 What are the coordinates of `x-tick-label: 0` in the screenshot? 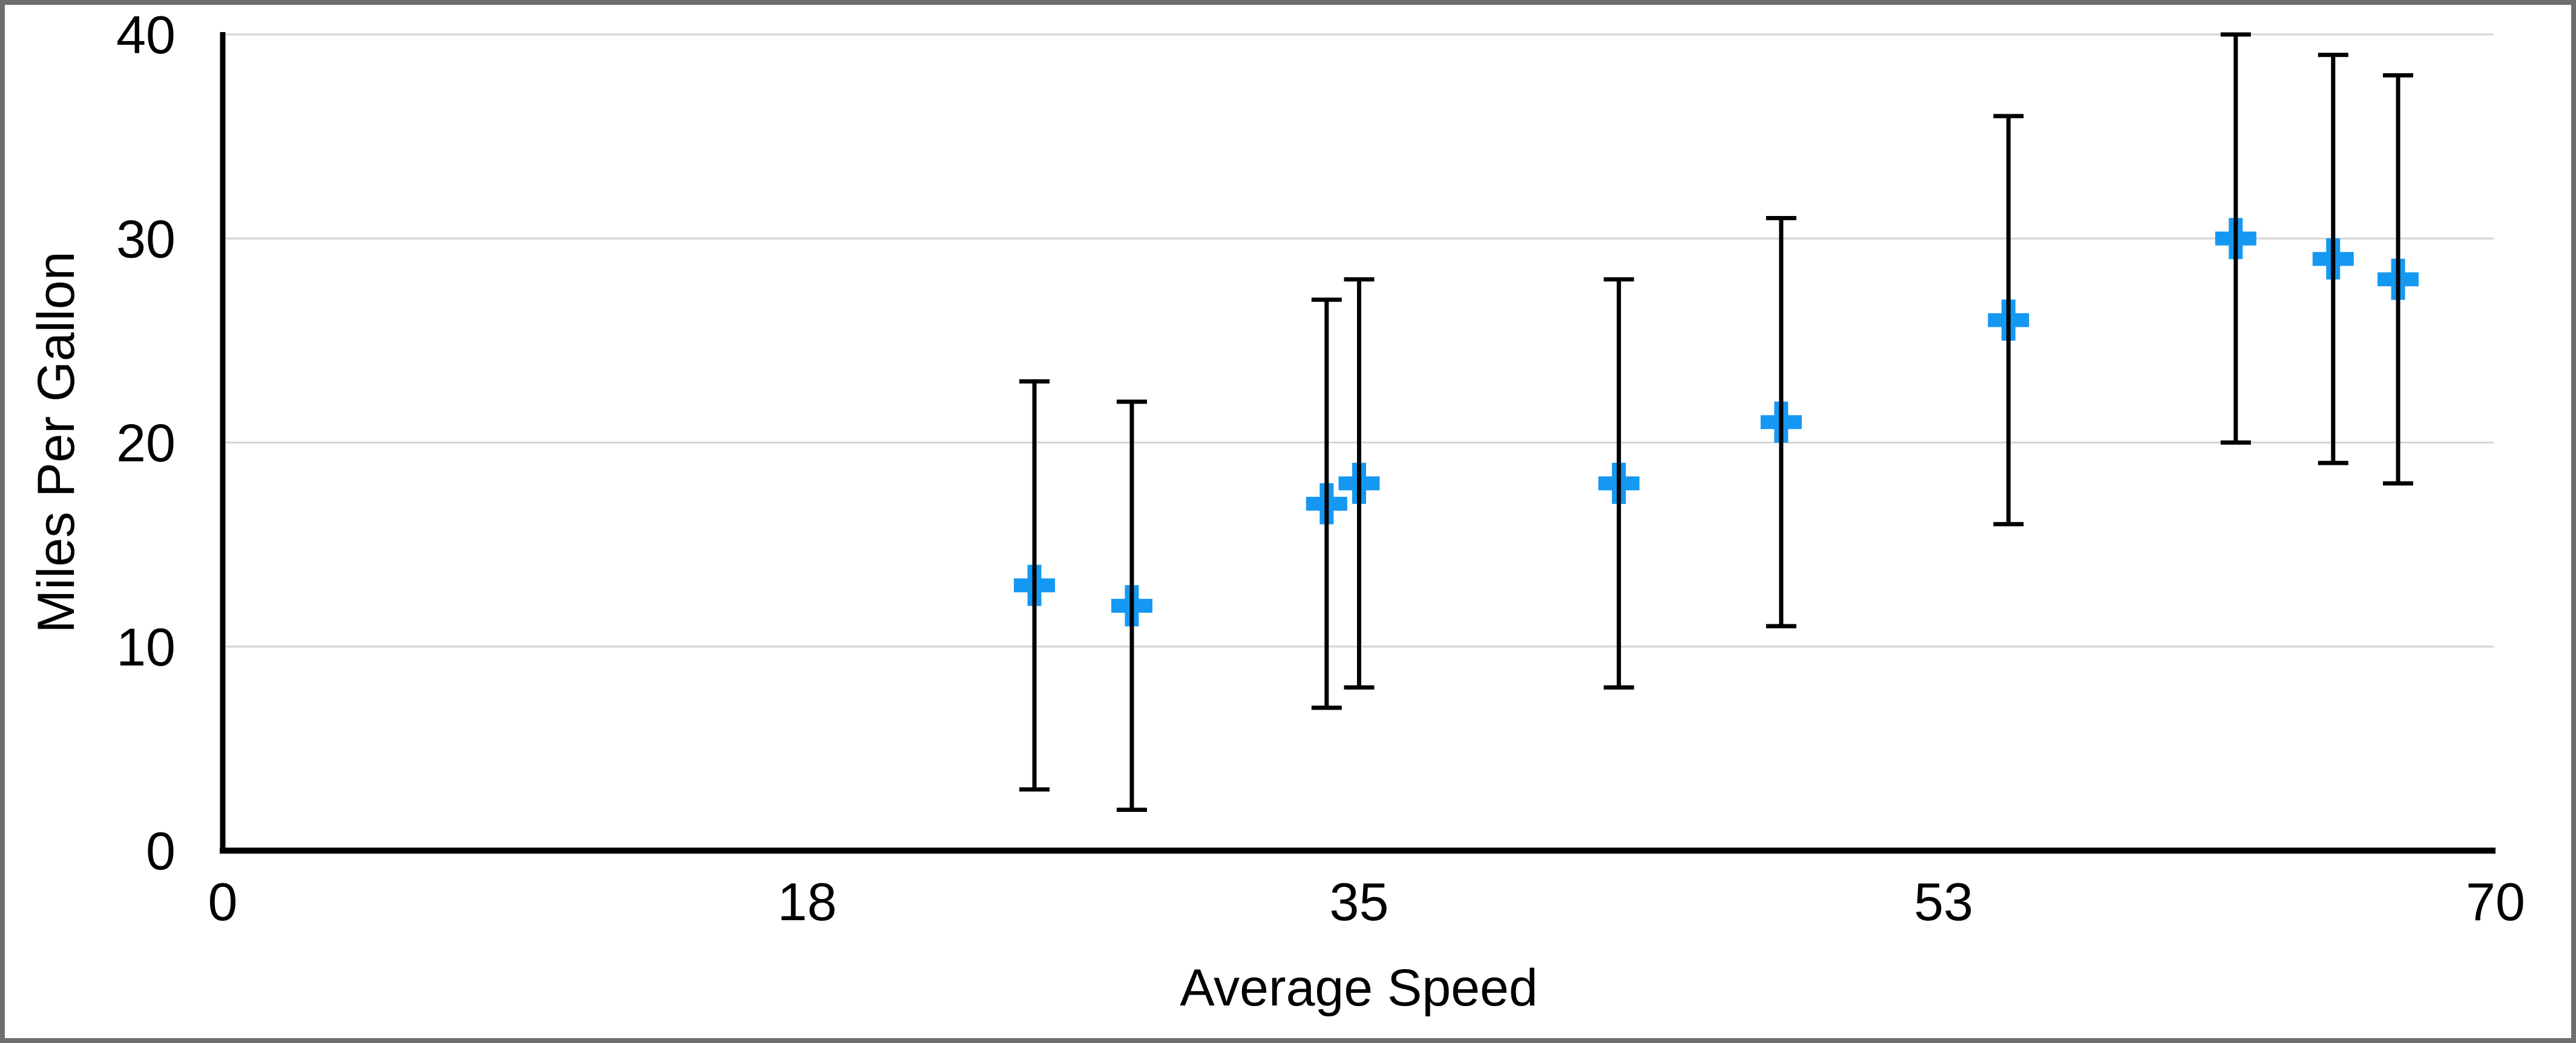 It's located at (223, 902).